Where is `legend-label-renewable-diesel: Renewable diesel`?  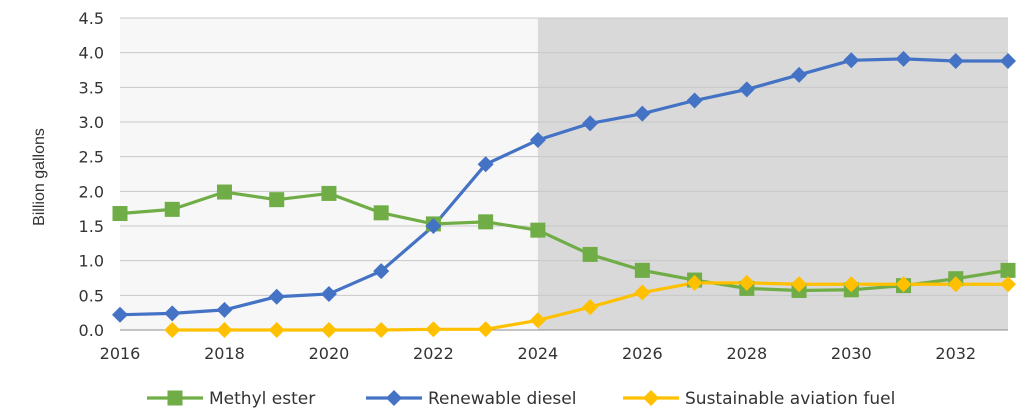
legend-label-renewable-diesel: Renewable diesel is located at coordinates (502, 399).